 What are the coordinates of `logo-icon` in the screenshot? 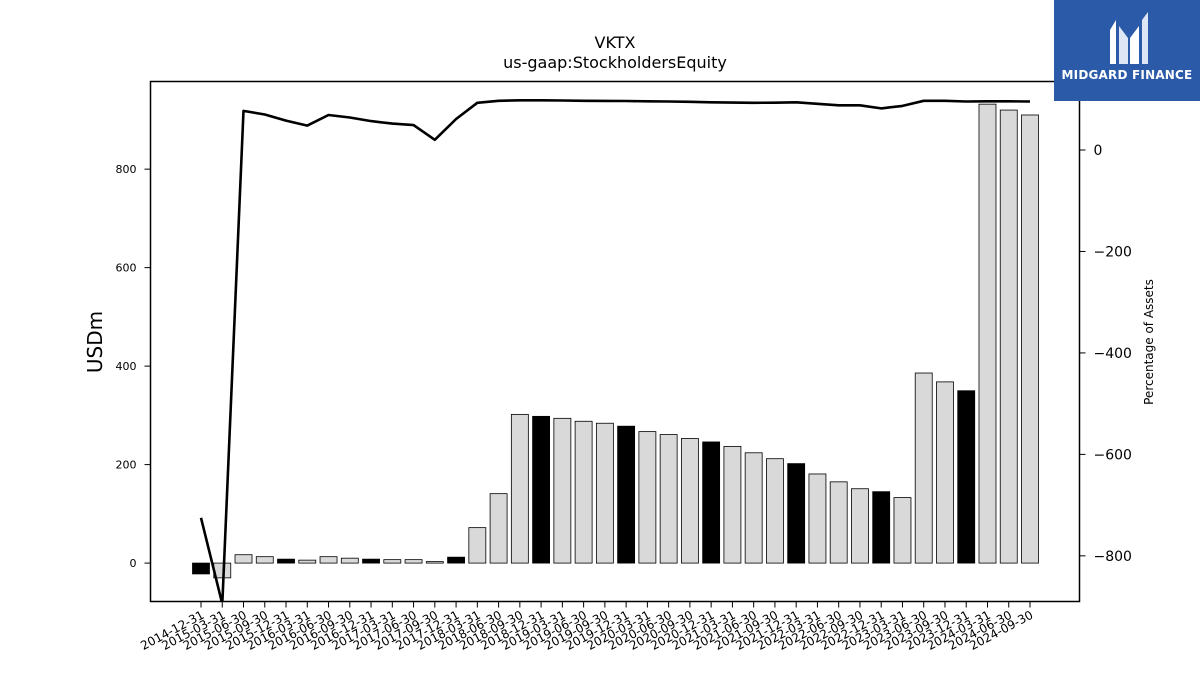 It's located at (1129, 38).